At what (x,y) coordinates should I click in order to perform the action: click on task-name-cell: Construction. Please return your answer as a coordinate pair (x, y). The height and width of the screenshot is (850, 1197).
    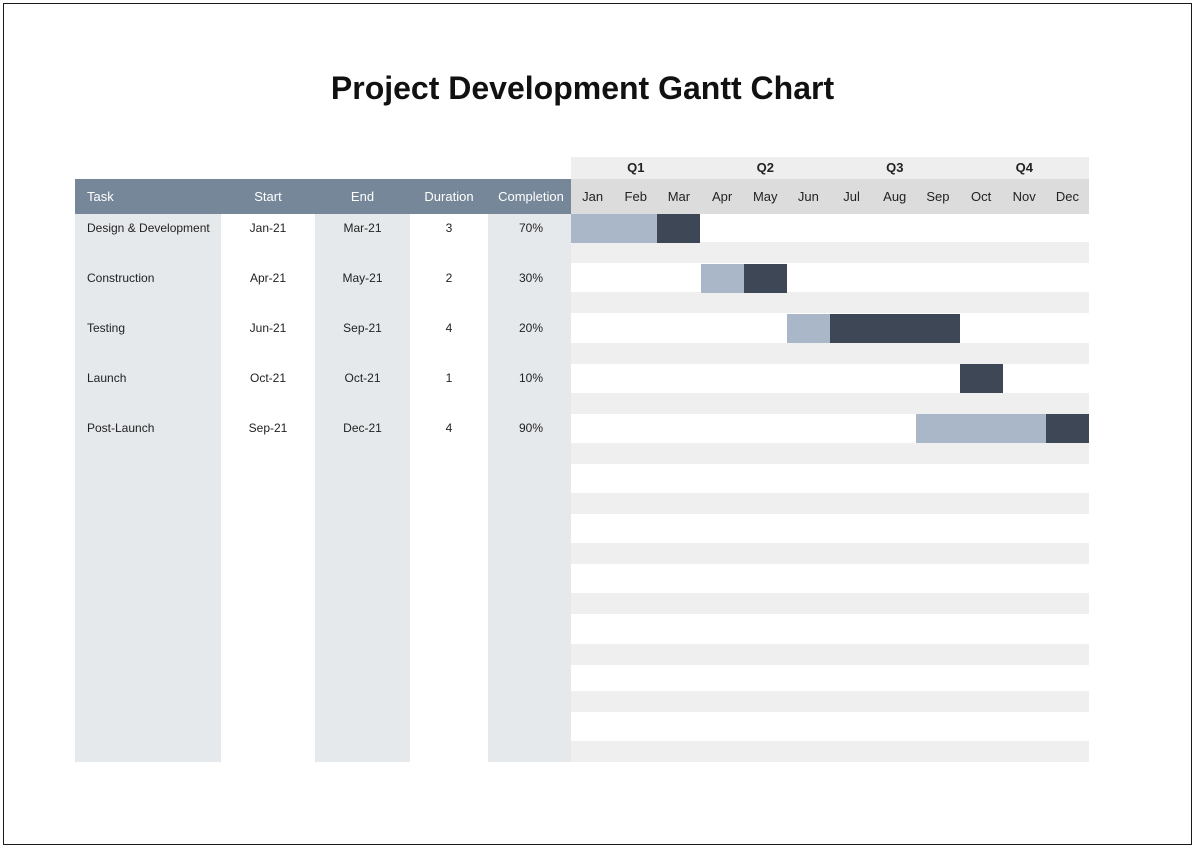
    Looking at the image, I should click on (121, 278).